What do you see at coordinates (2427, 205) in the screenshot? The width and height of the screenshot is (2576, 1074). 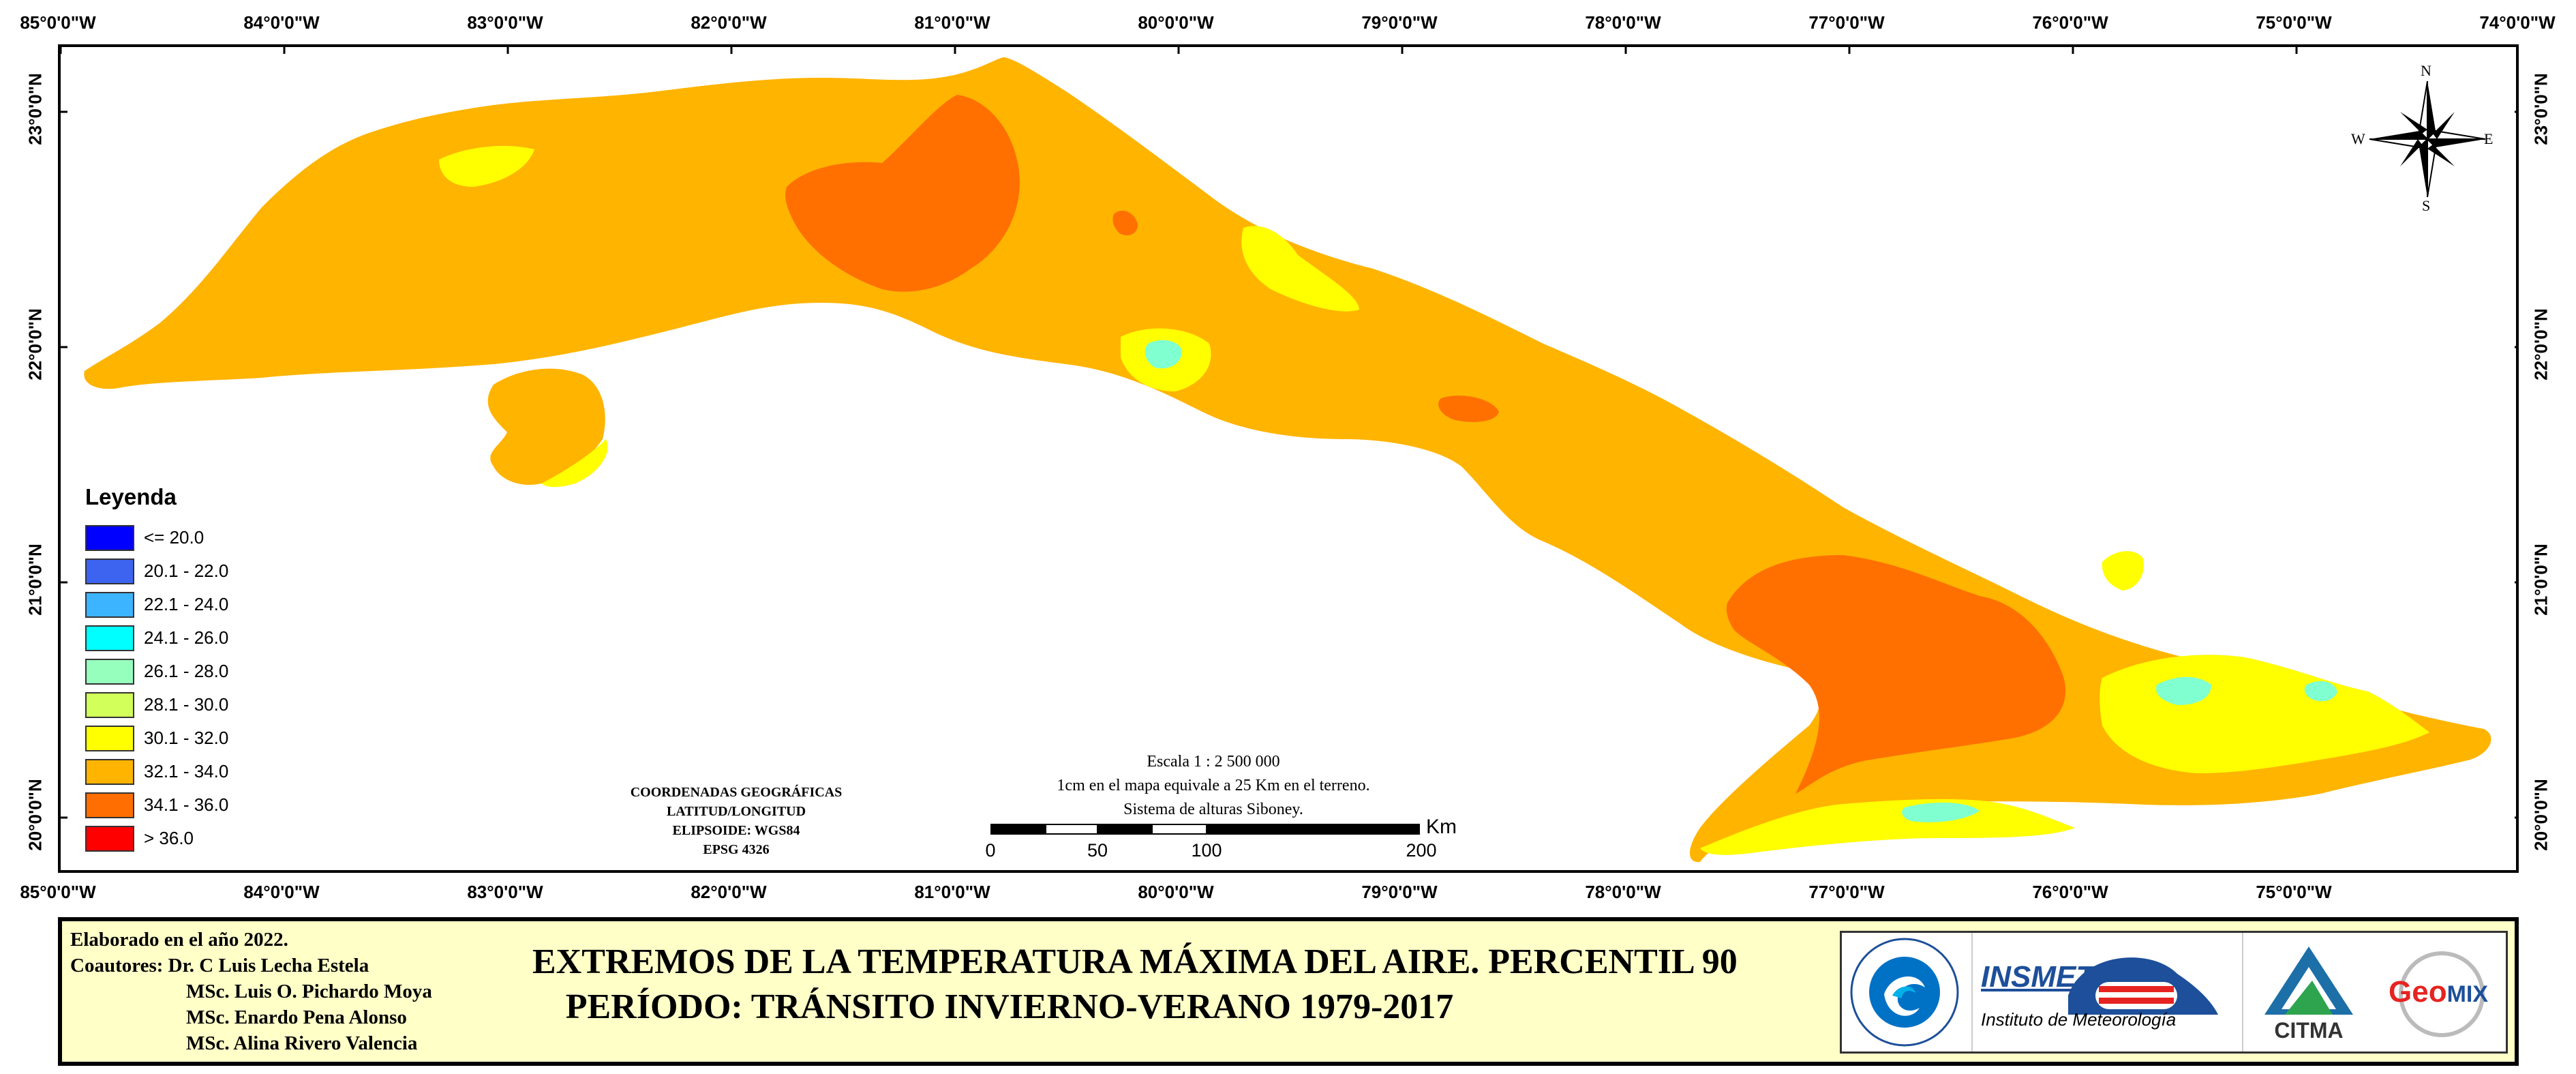 I see `compass-s: S` at bounding box center [2427, 205].